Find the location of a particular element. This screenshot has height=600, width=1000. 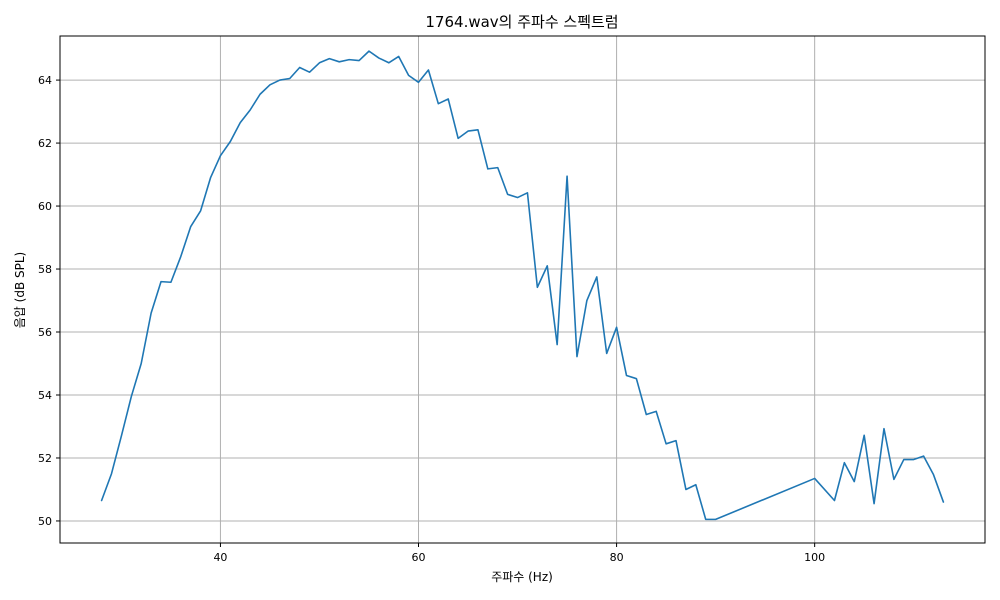

y-tick-label: 50 is located at coordinates (45, 521).